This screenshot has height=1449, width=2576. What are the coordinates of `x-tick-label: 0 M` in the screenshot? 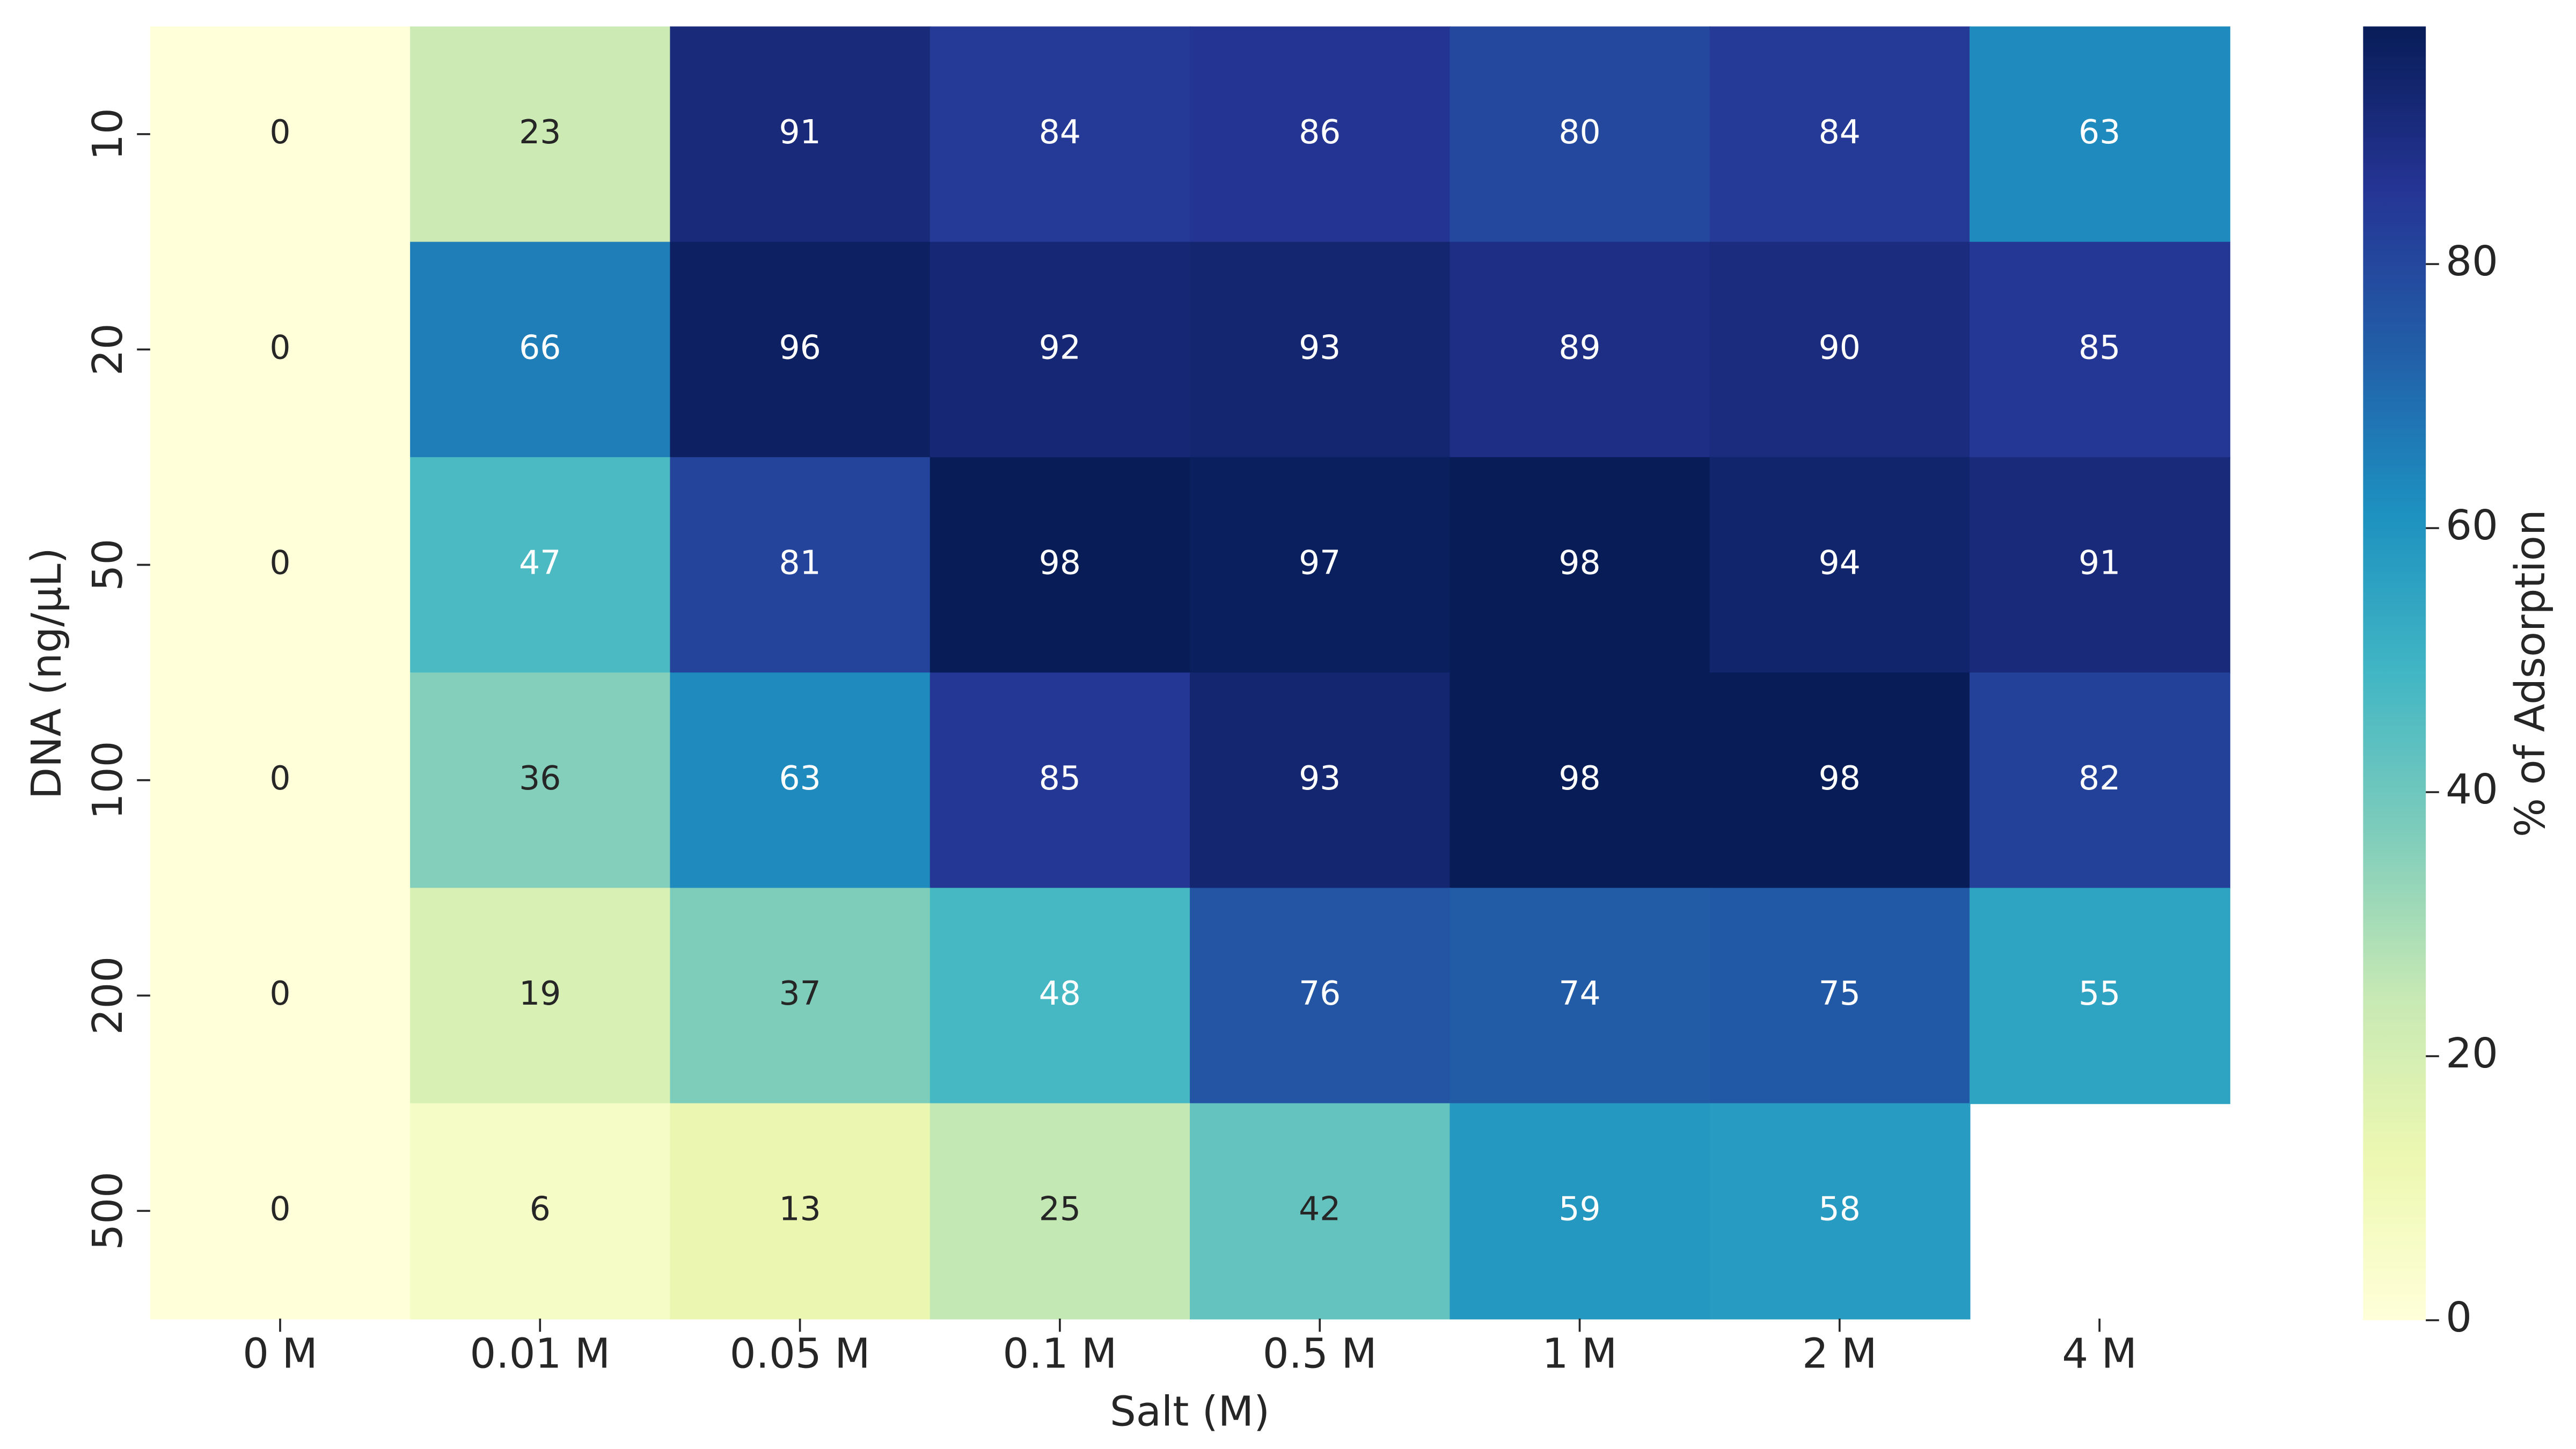 It's located at (280, 1354).